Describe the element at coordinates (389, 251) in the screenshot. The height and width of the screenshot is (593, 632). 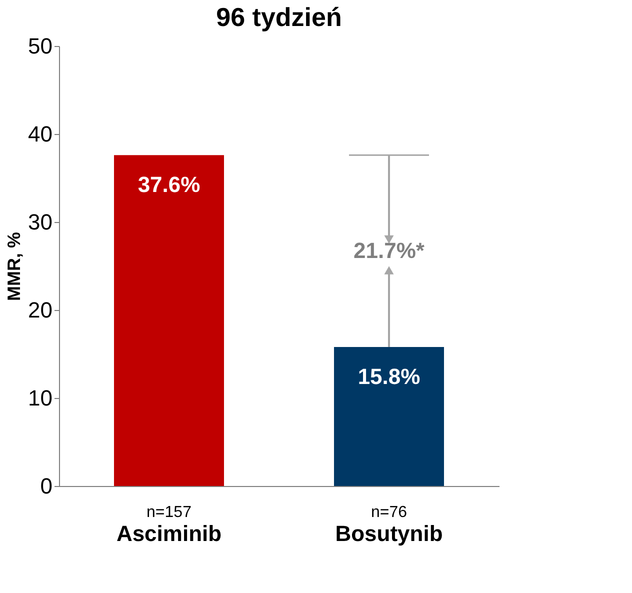
I see `annotation: 21.7%*` at that location.